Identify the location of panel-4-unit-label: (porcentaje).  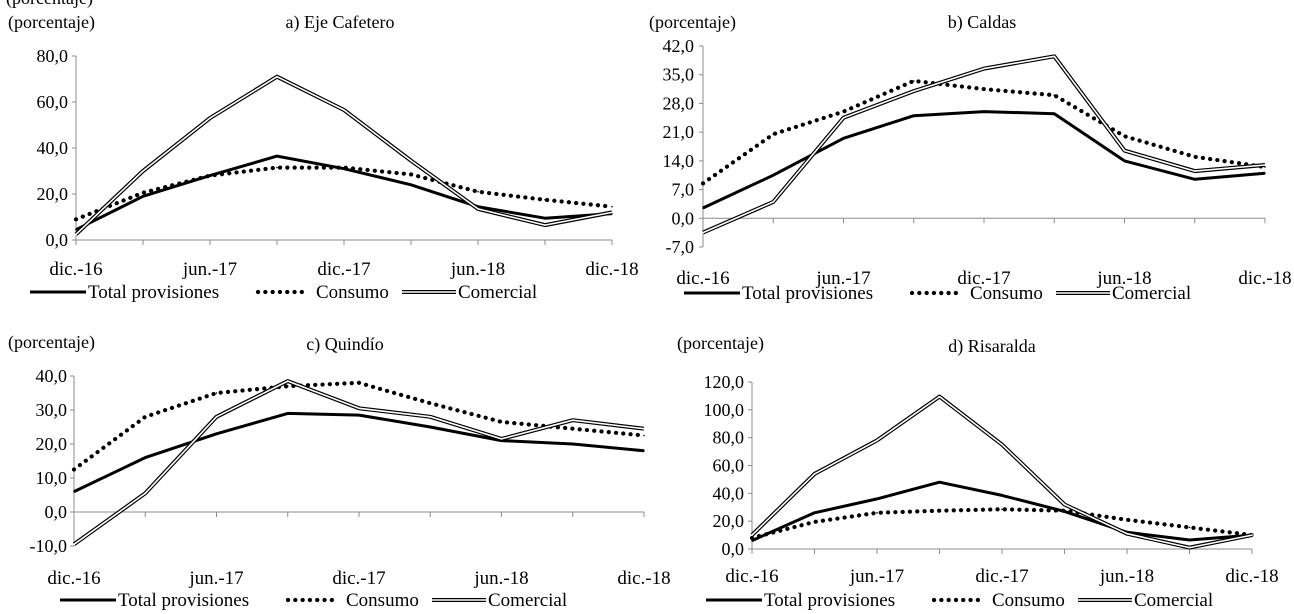
(720, 343).